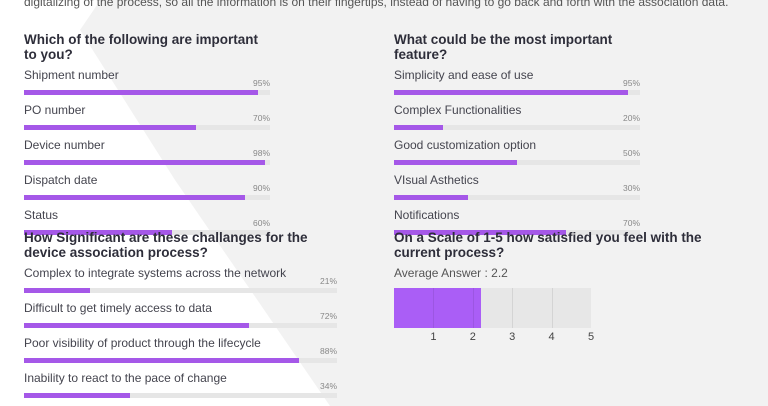 The image size is (768, 406). I want to click on list-item: VIsual Asthetics 30%, so click(517, 190).